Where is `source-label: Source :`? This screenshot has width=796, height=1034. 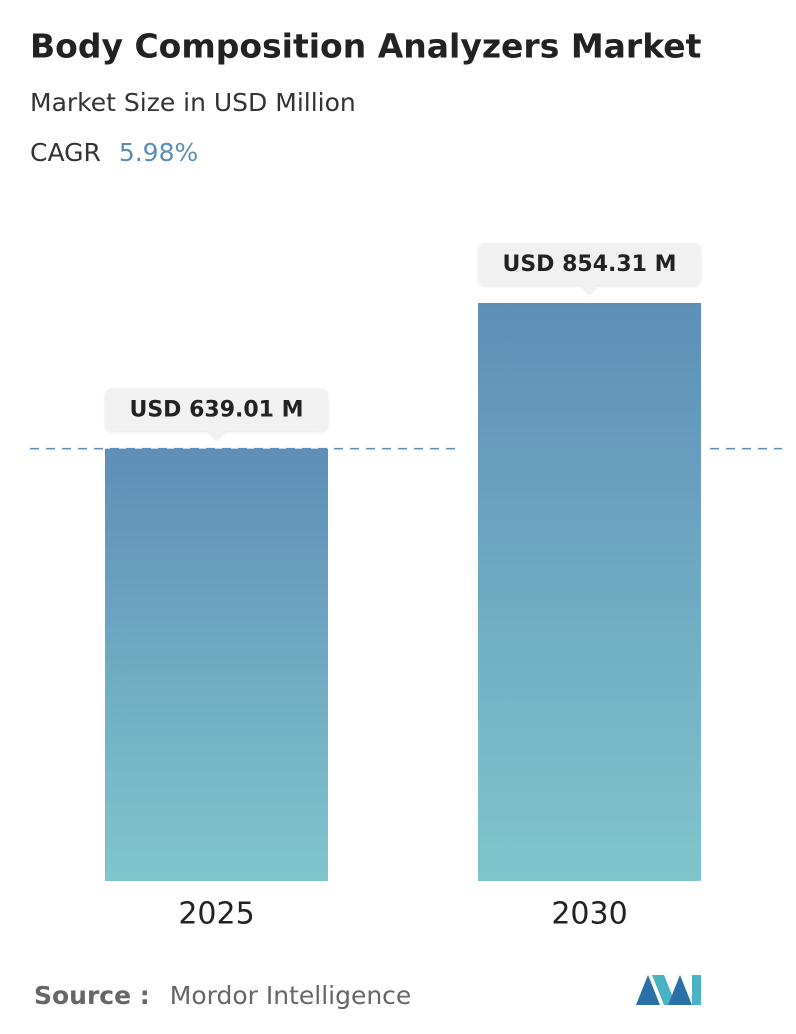
source-label: Source : is located at coordinates (92, 995).